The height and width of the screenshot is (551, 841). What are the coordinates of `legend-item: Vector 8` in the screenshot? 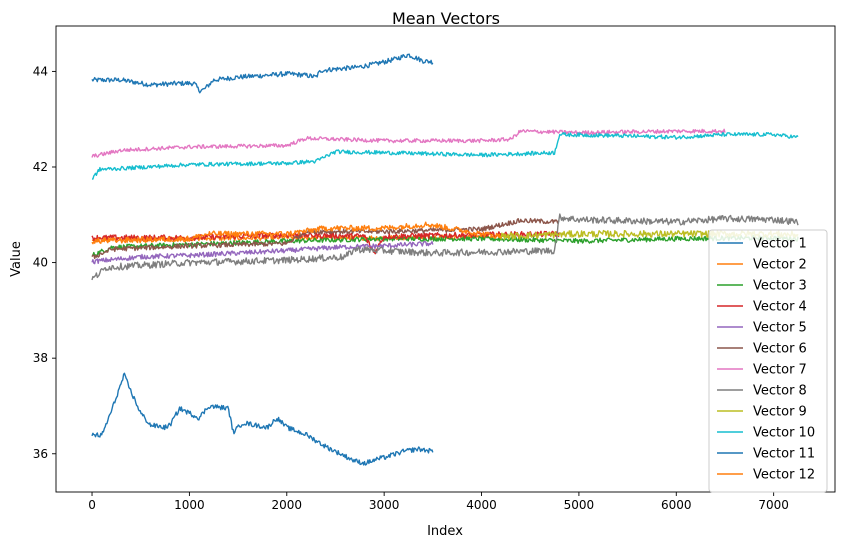 It's located at (762, 391).